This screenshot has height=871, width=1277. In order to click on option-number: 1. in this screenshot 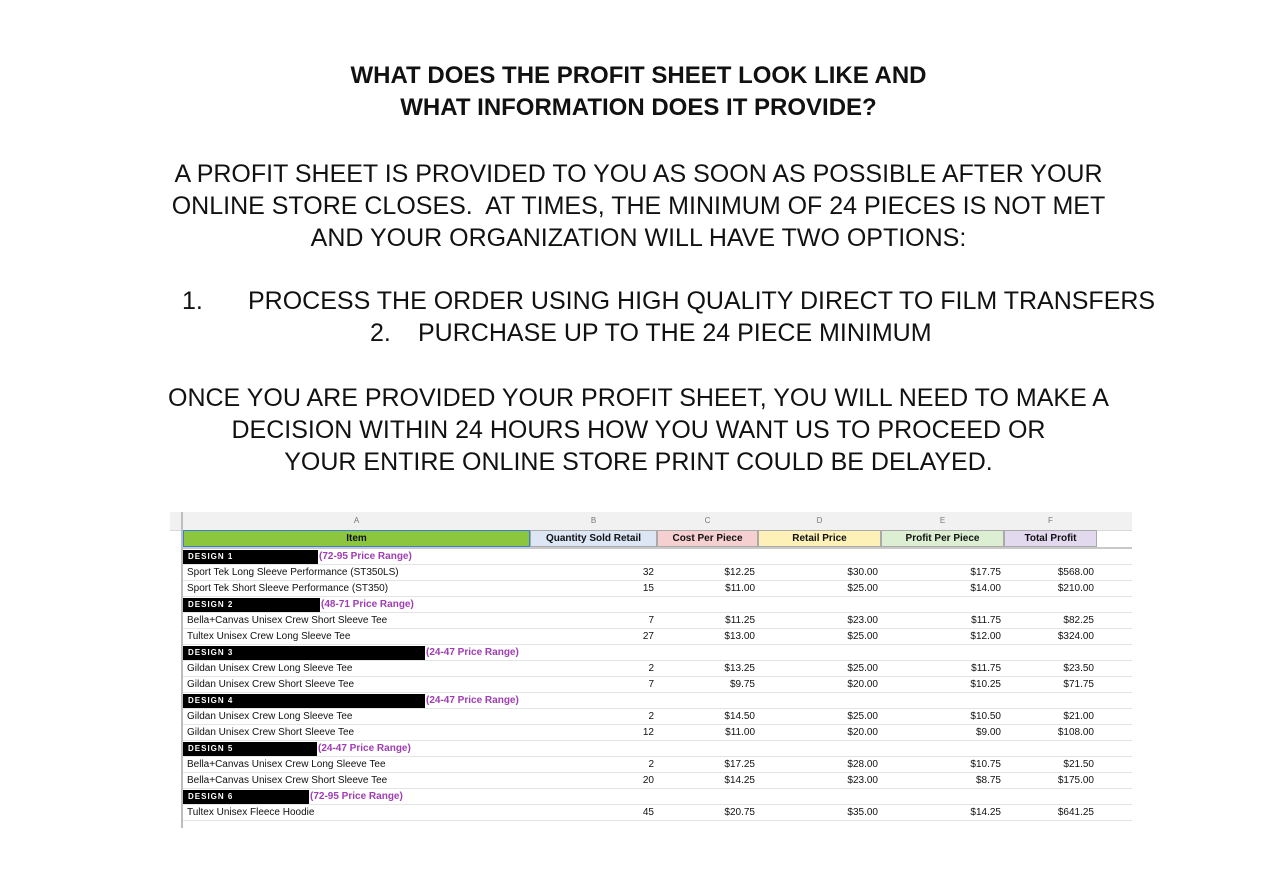, I will do `click(192, 301)`.